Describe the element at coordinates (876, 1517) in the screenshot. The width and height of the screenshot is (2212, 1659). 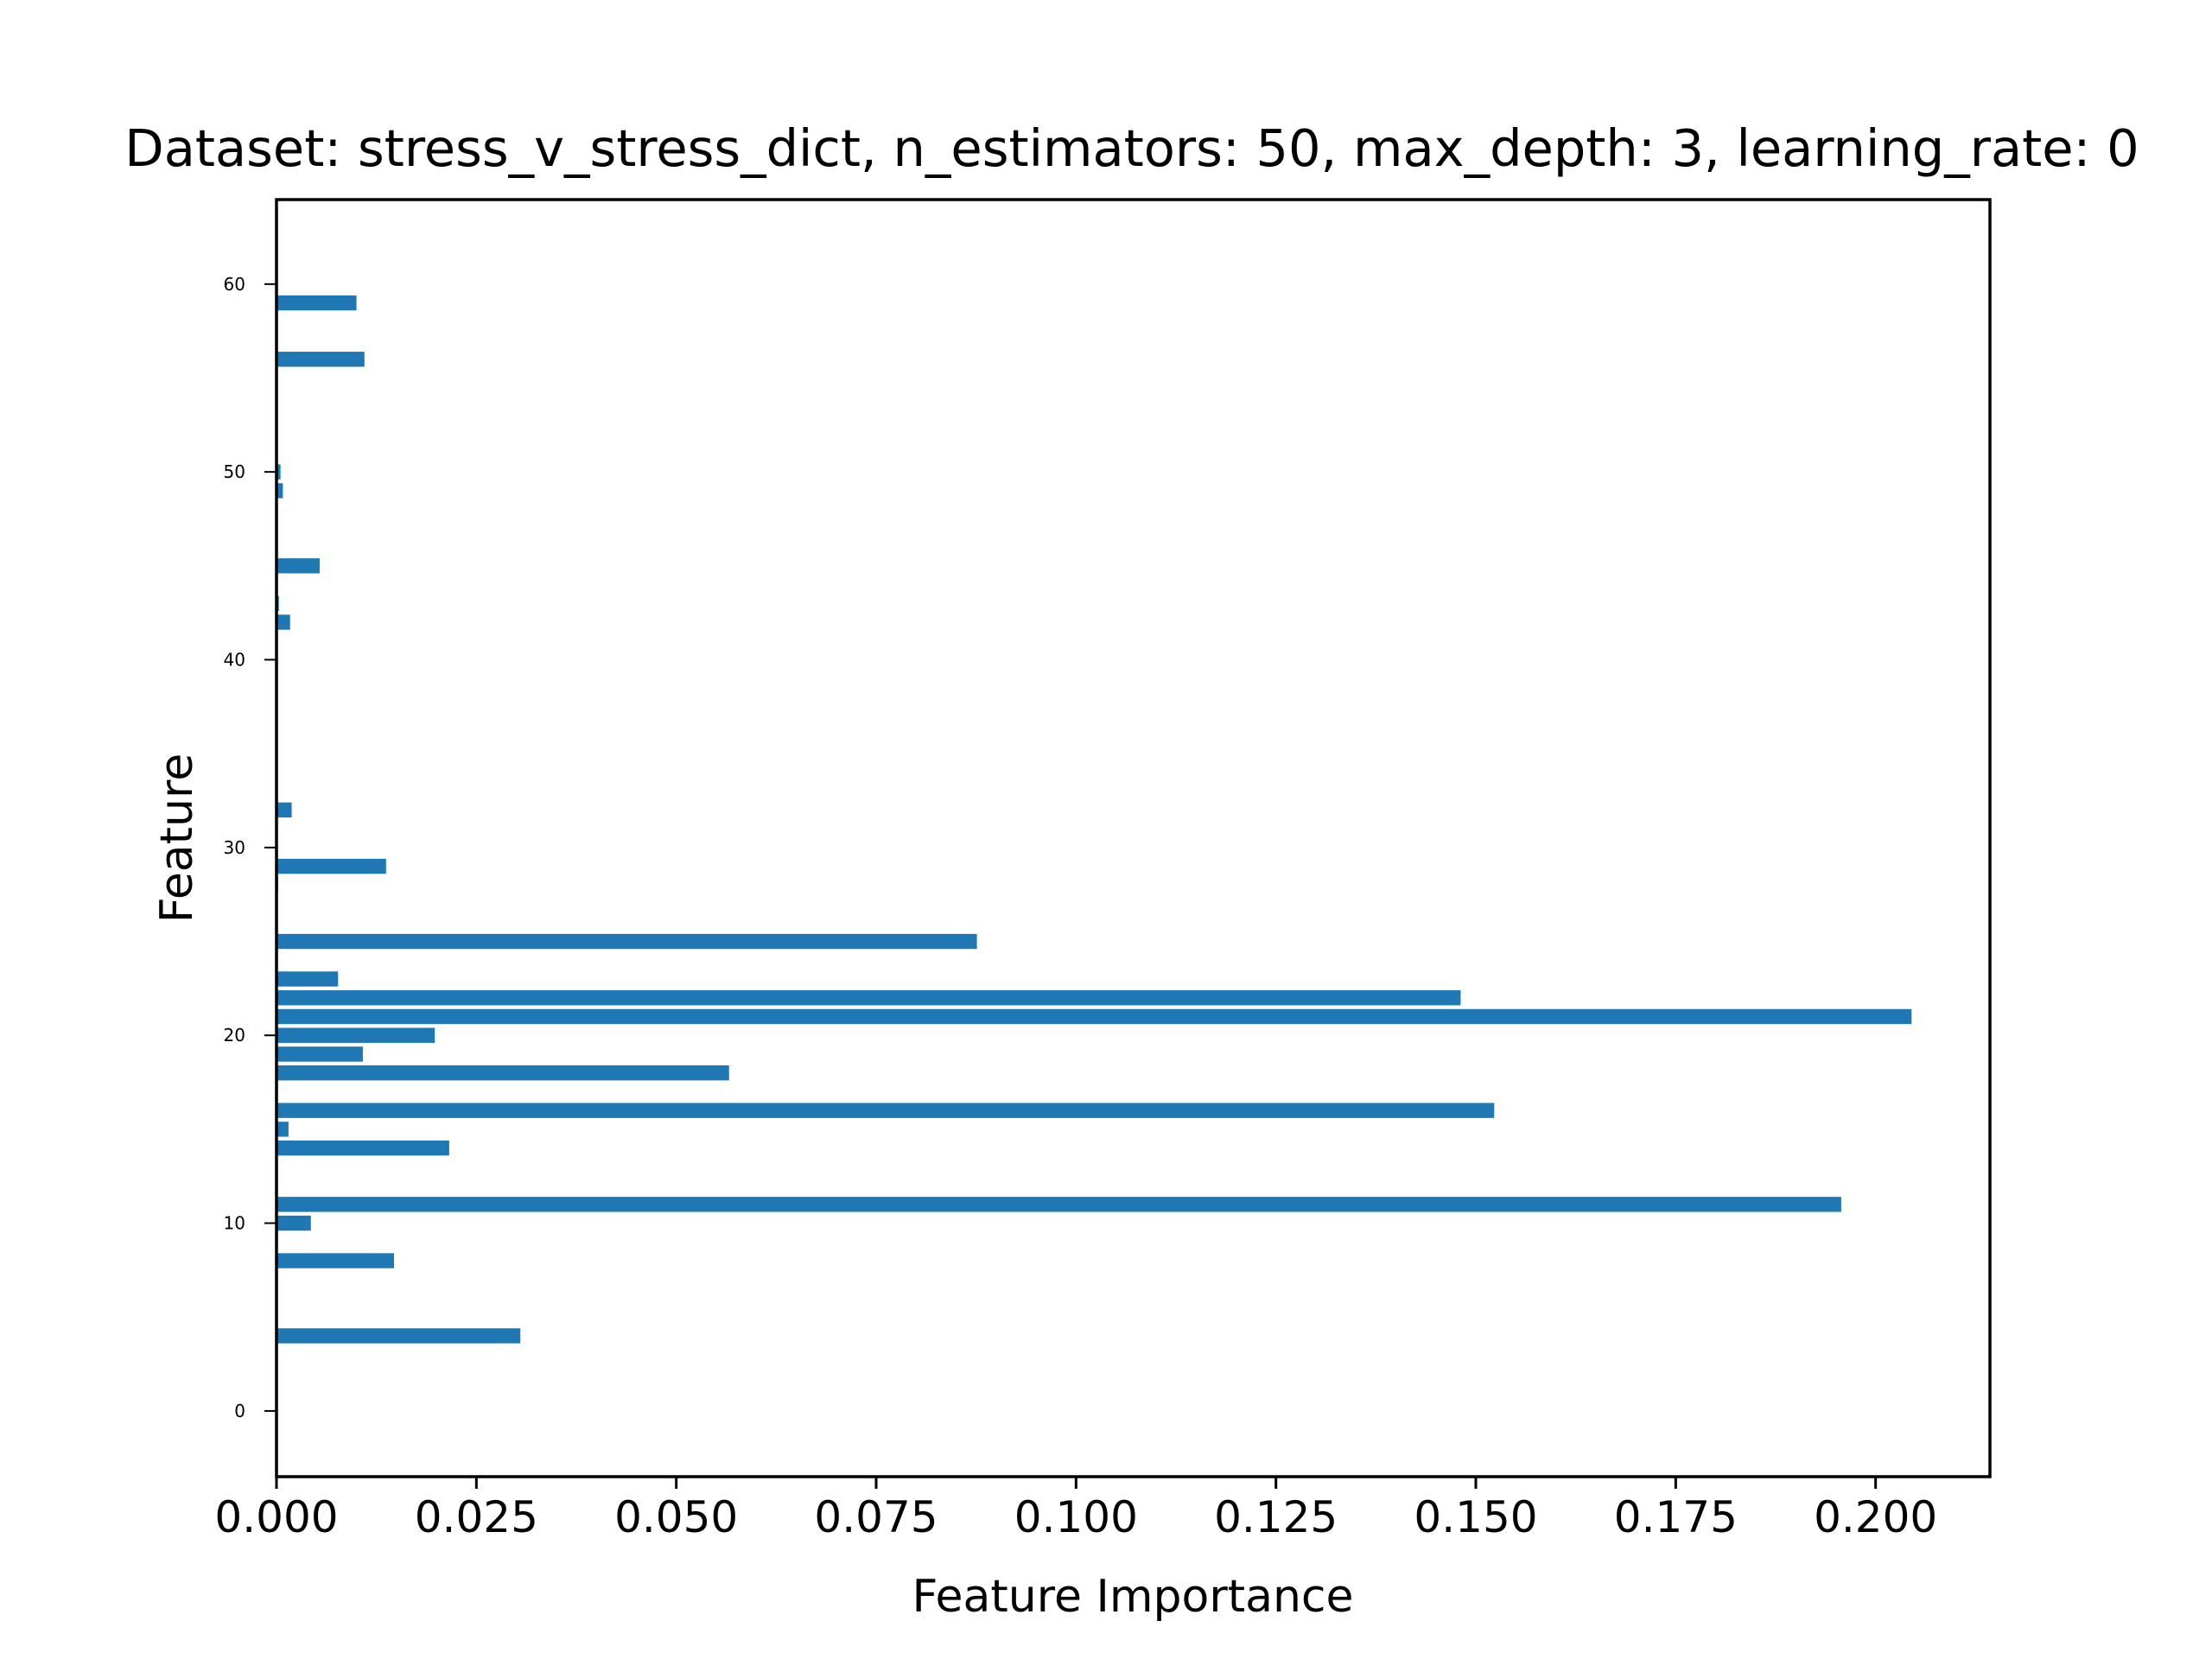
I see `x-tick-label: 0.075` at that location.